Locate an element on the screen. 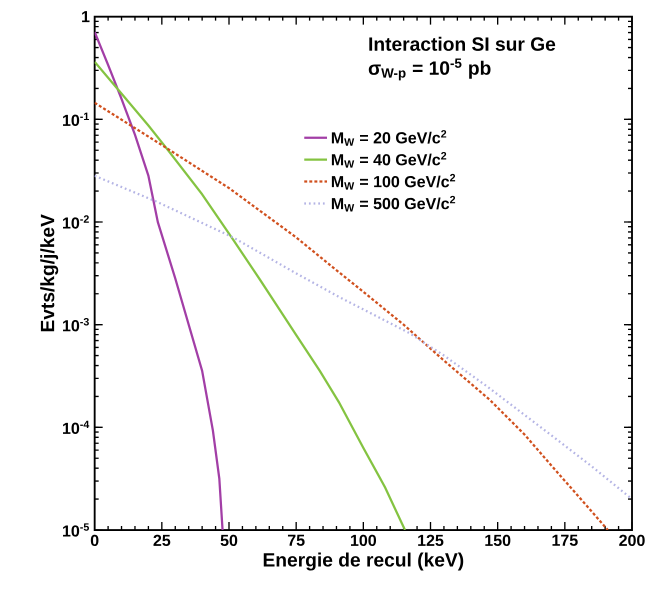 The height and width of the screenshot is (594, 664). x-tick-label: 100 is located at coordinates (363, 540).